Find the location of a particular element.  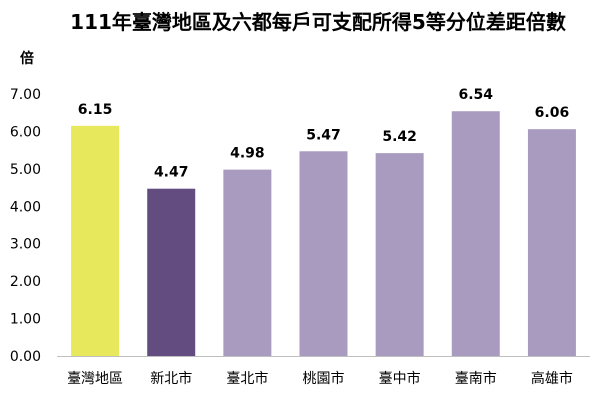

y-axis-unit-label: 倍 is located at coordinates (27, 58).